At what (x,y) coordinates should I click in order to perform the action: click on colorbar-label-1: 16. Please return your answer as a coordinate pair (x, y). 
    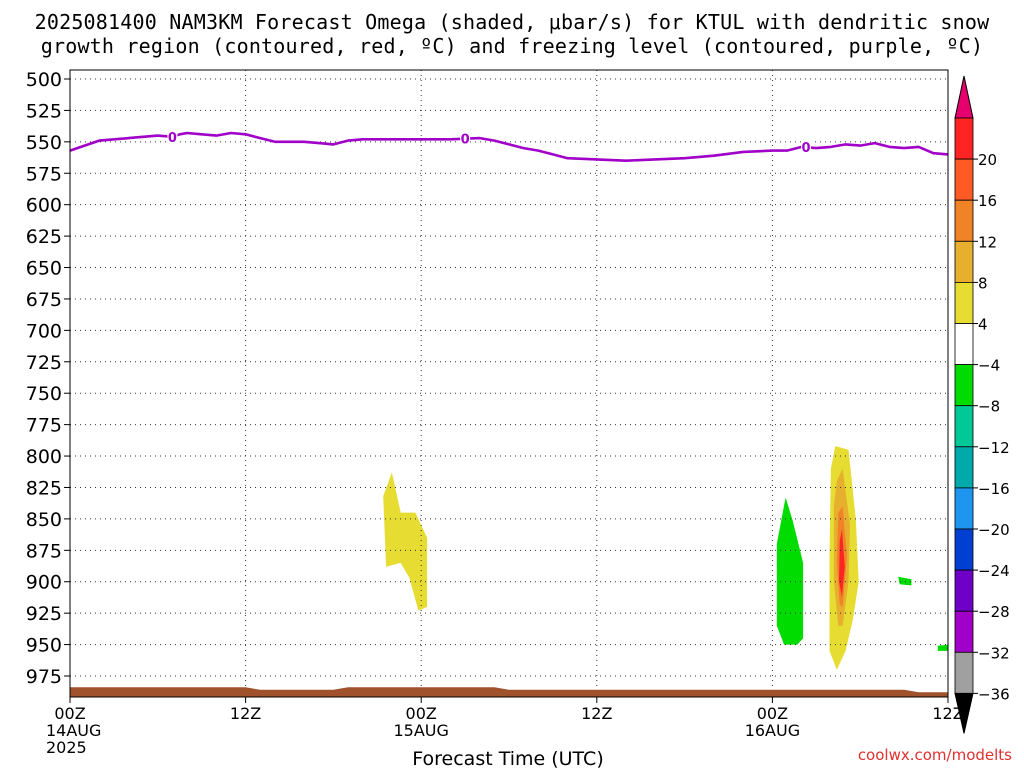
    Looking at the image, I should click on (987, 201).